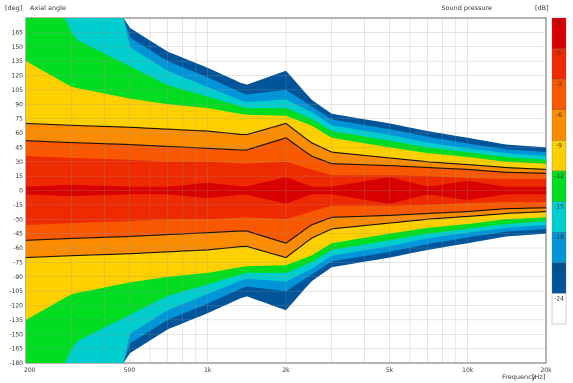 The height and width of the screenshot is (383, 573). What do you see at coordinates (18, 234) in the screenshot?
I see `y-tick-label: -45` at bounding box center [18, 234].